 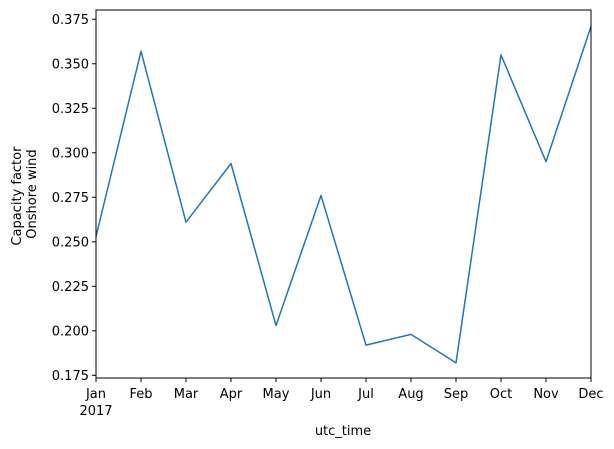 I want to click on x-tick-label: Jul, so click(x=365, y=394).